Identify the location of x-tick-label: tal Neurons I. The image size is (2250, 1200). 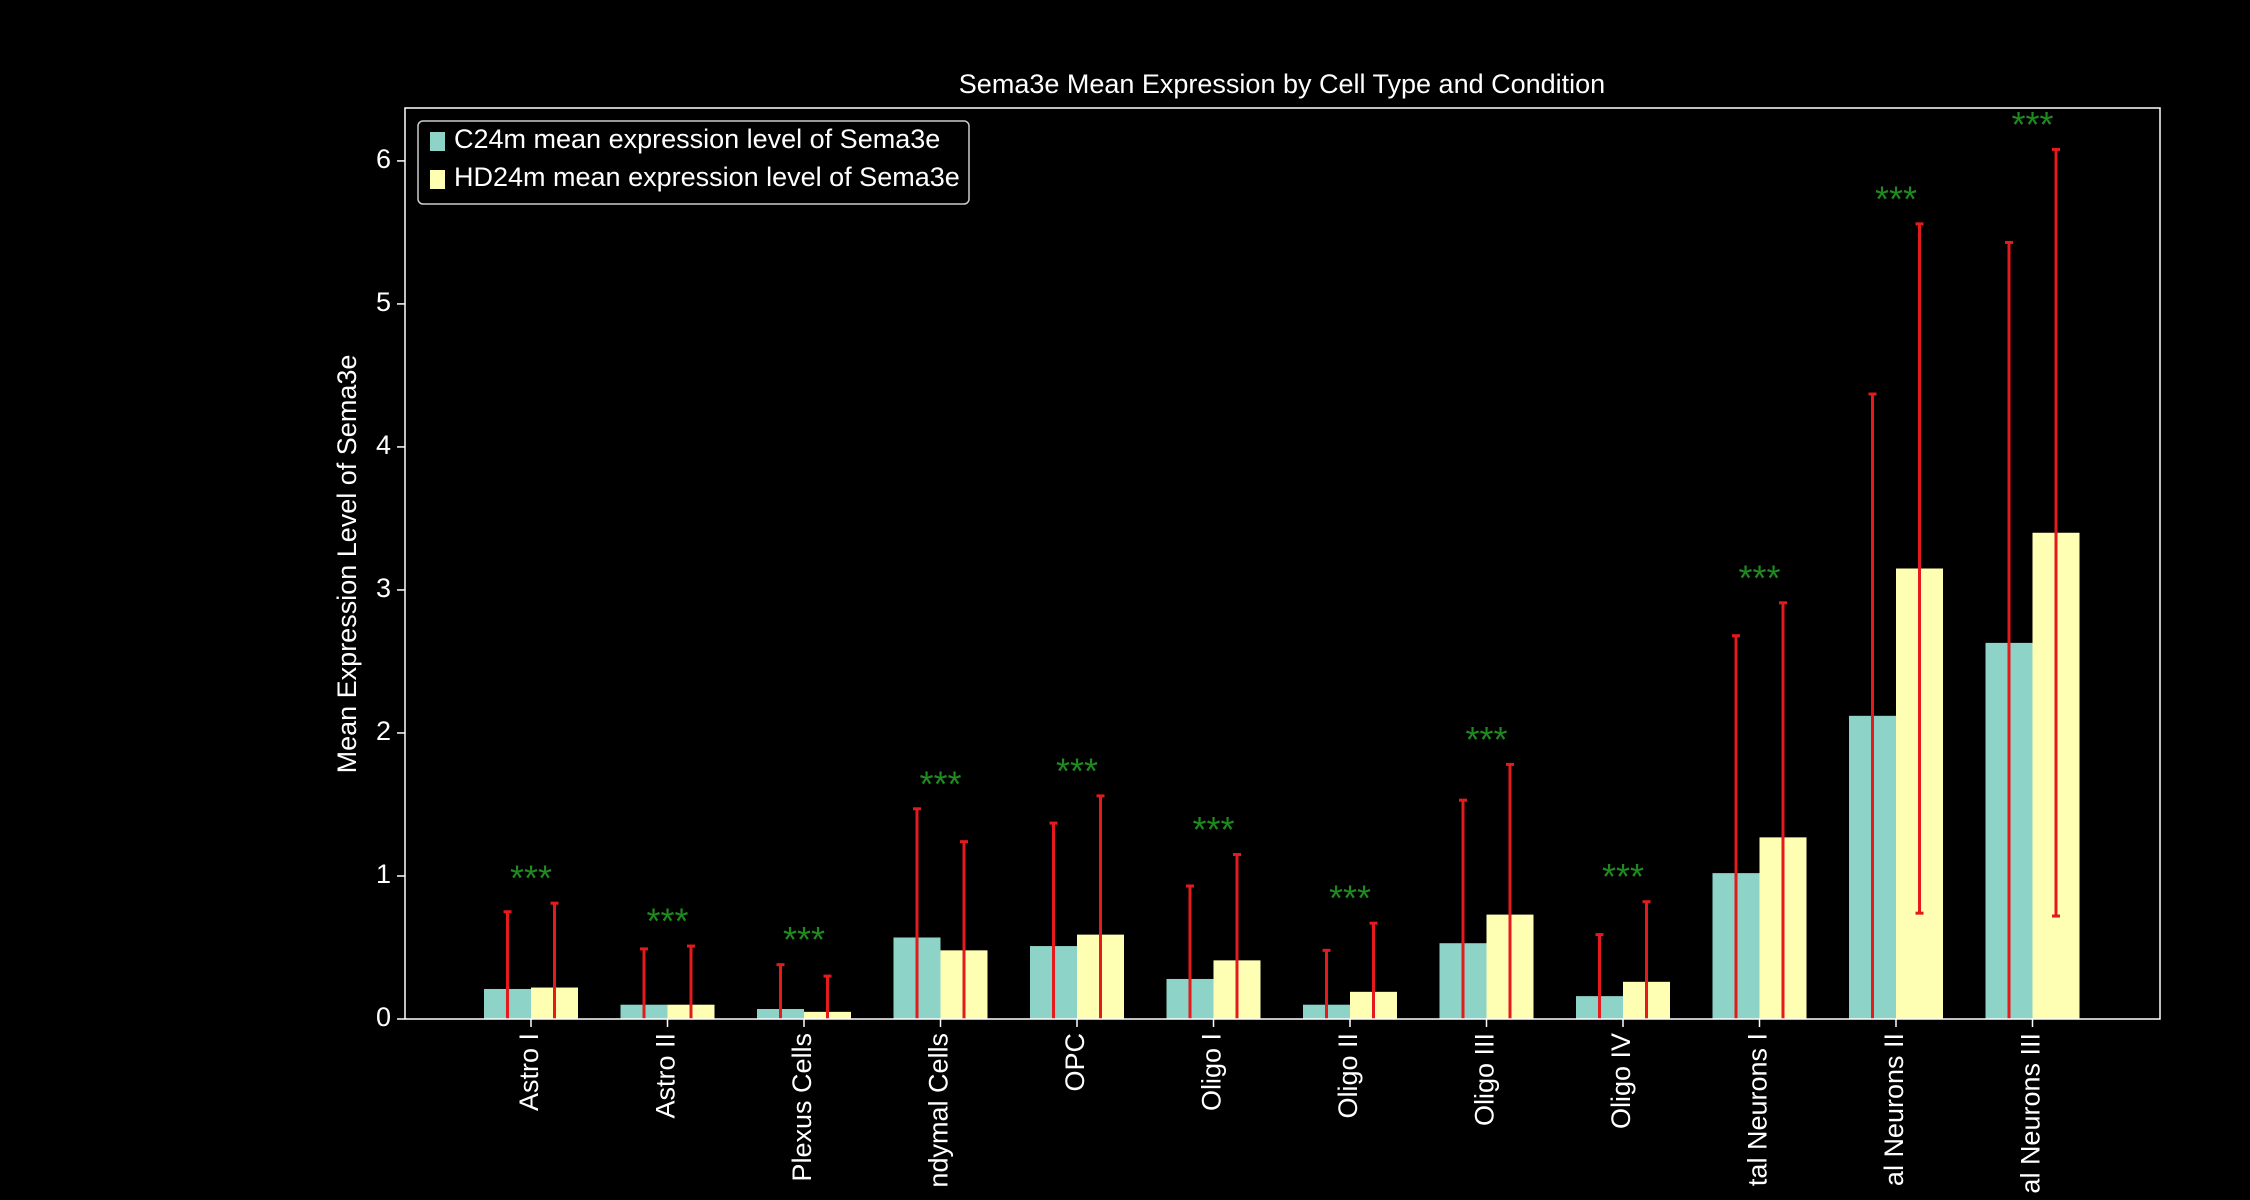
(1758, 1109).